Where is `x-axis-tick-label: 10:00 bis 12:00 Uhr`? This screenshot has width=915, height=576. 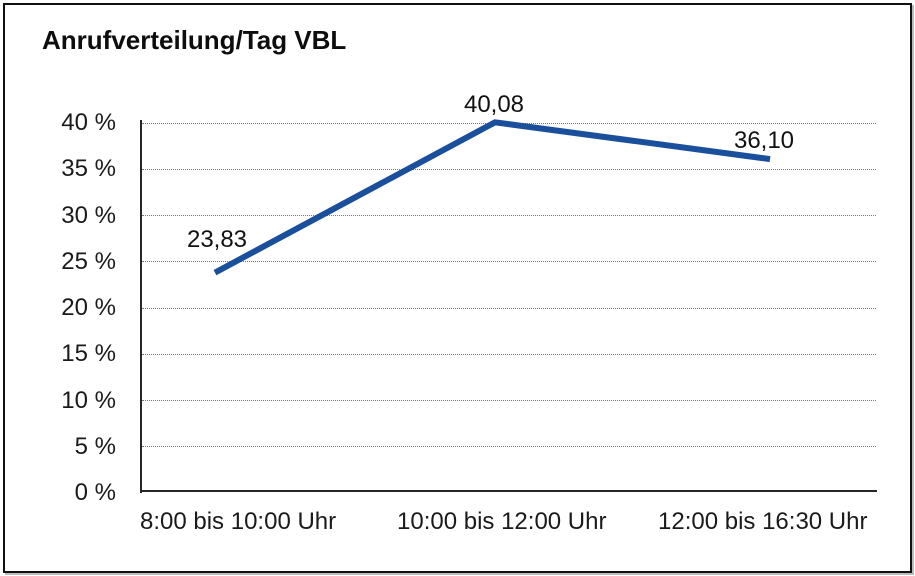
x-axis-tick-label: 10:00 bis 12:00 Uhr is located at coordinates (502, 521).